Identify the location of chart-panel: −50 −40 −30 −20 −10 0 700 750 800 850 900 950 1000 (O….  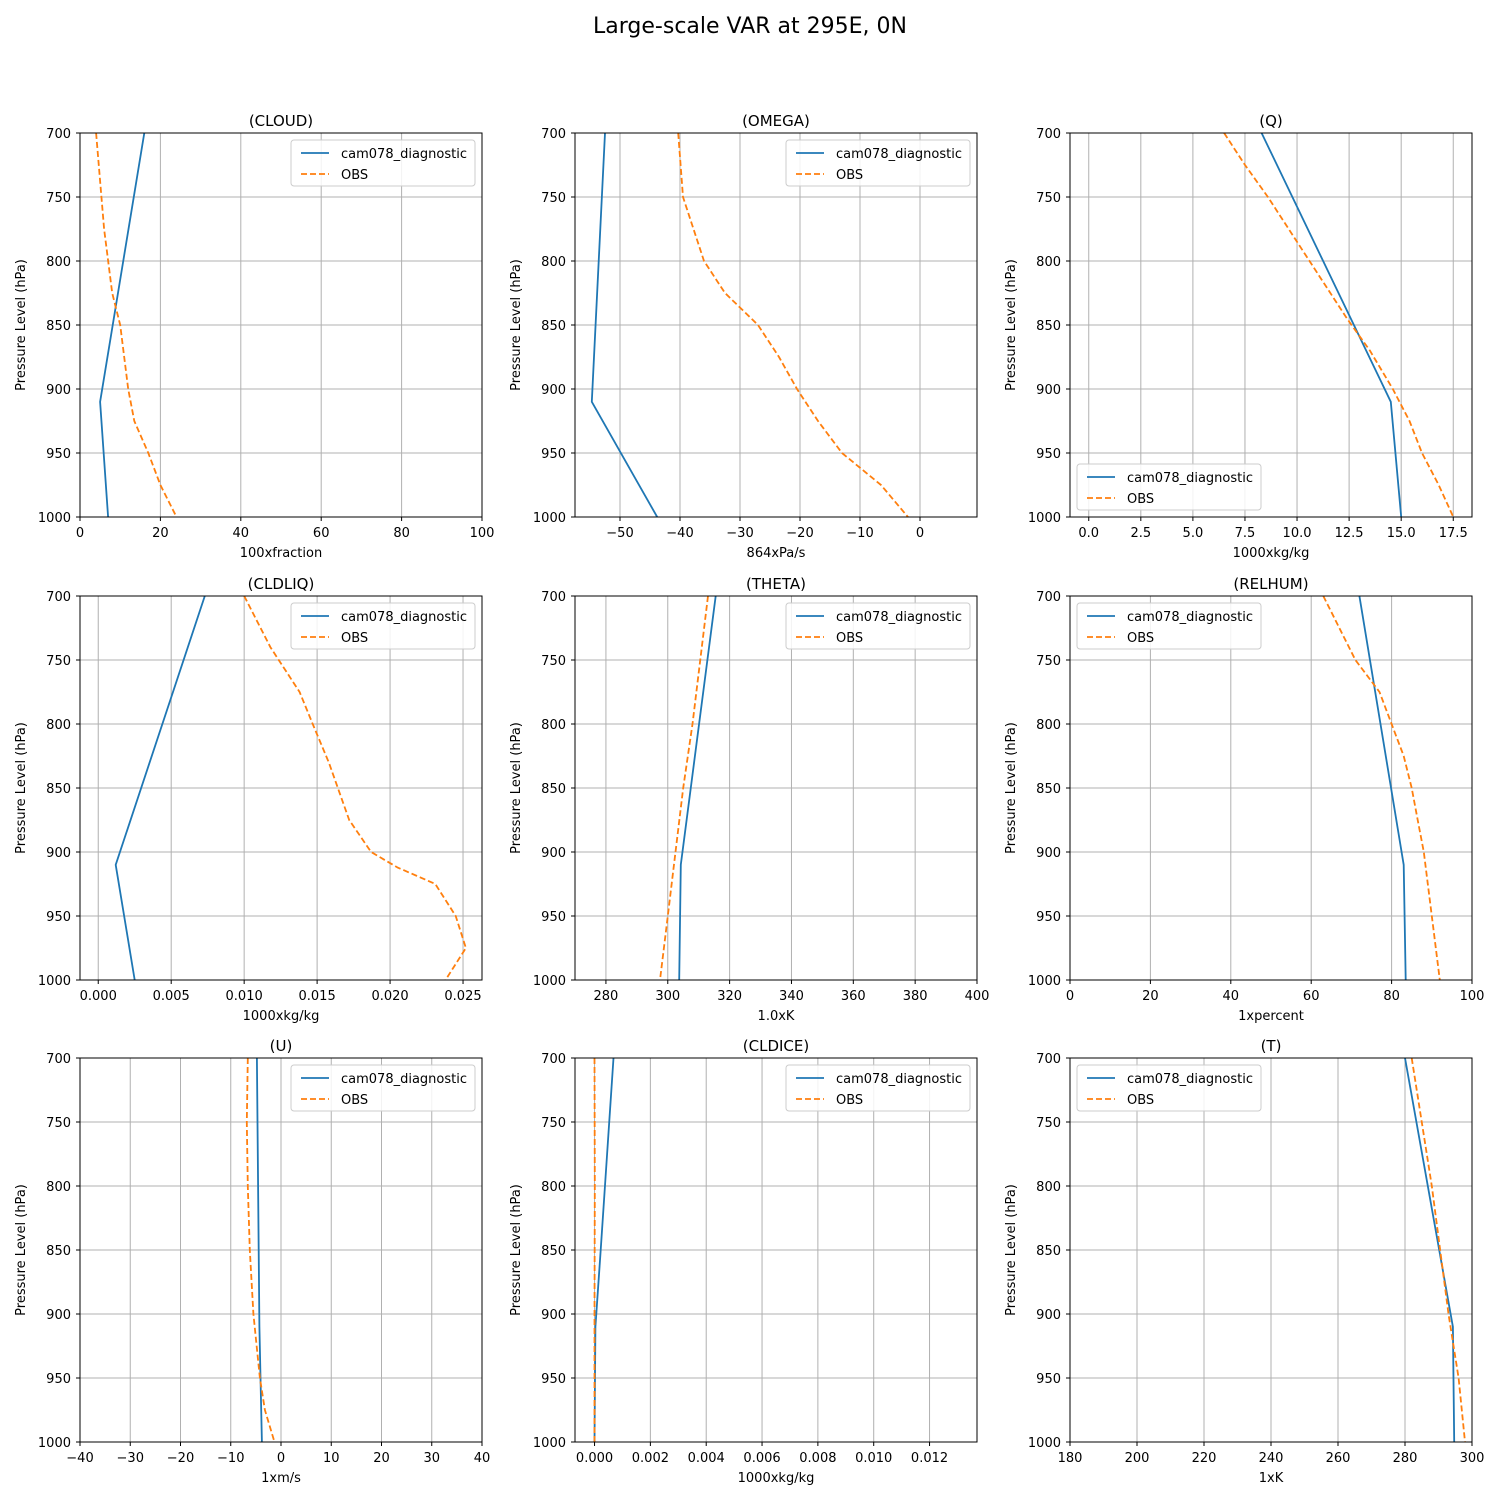
(743, 336).